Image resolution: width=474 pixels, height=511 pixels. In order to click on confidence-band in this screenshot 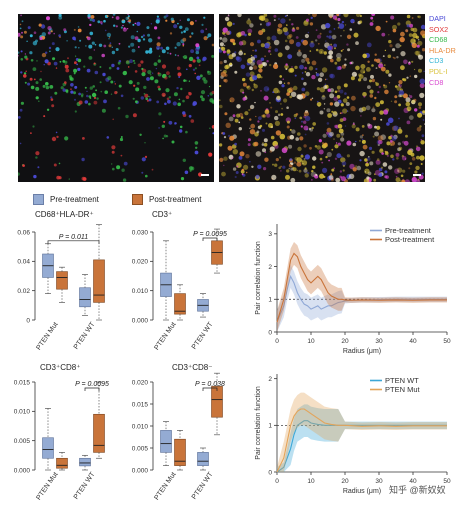, I will do `click(362, 438)`.